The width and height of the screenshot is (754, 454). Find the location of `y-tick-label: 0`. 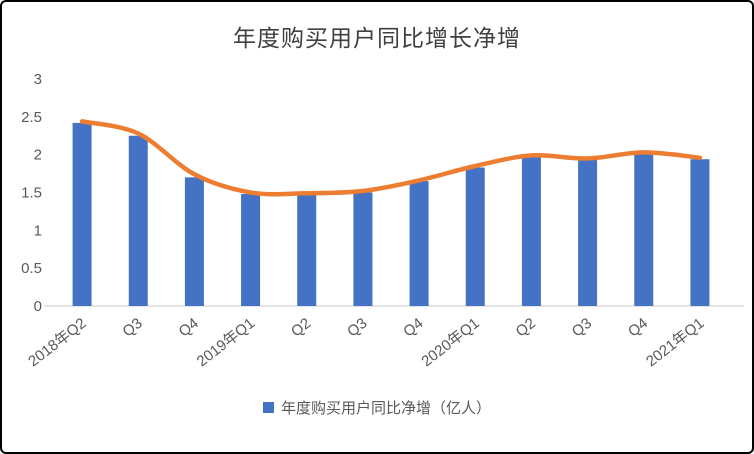

y-tick-label: 0 is located at coordinates (38, 306).